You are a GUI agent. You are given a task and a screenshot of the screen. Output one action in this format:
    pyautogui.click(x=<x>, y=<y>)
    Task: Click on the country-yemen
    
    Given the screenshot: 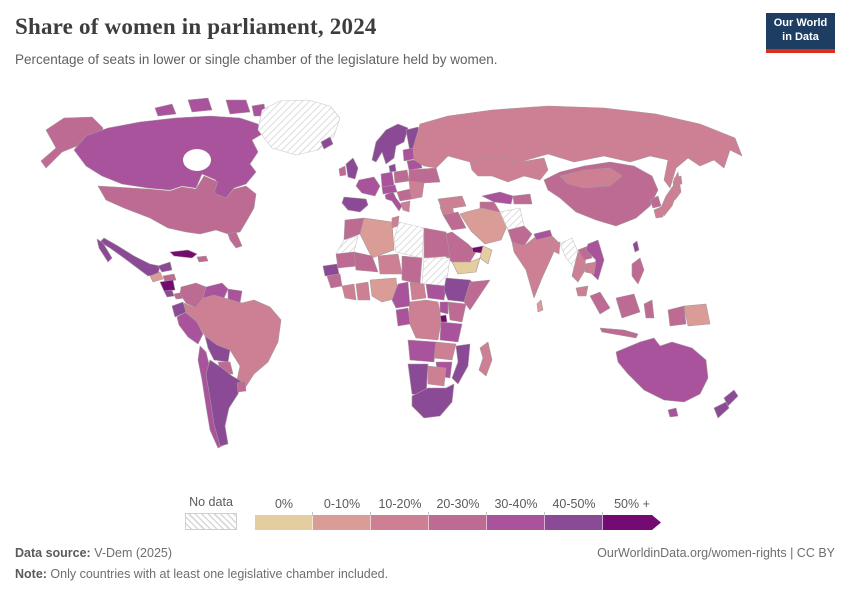 What is the action you would take?
    pyautogui.click(x=466, y=266)
    